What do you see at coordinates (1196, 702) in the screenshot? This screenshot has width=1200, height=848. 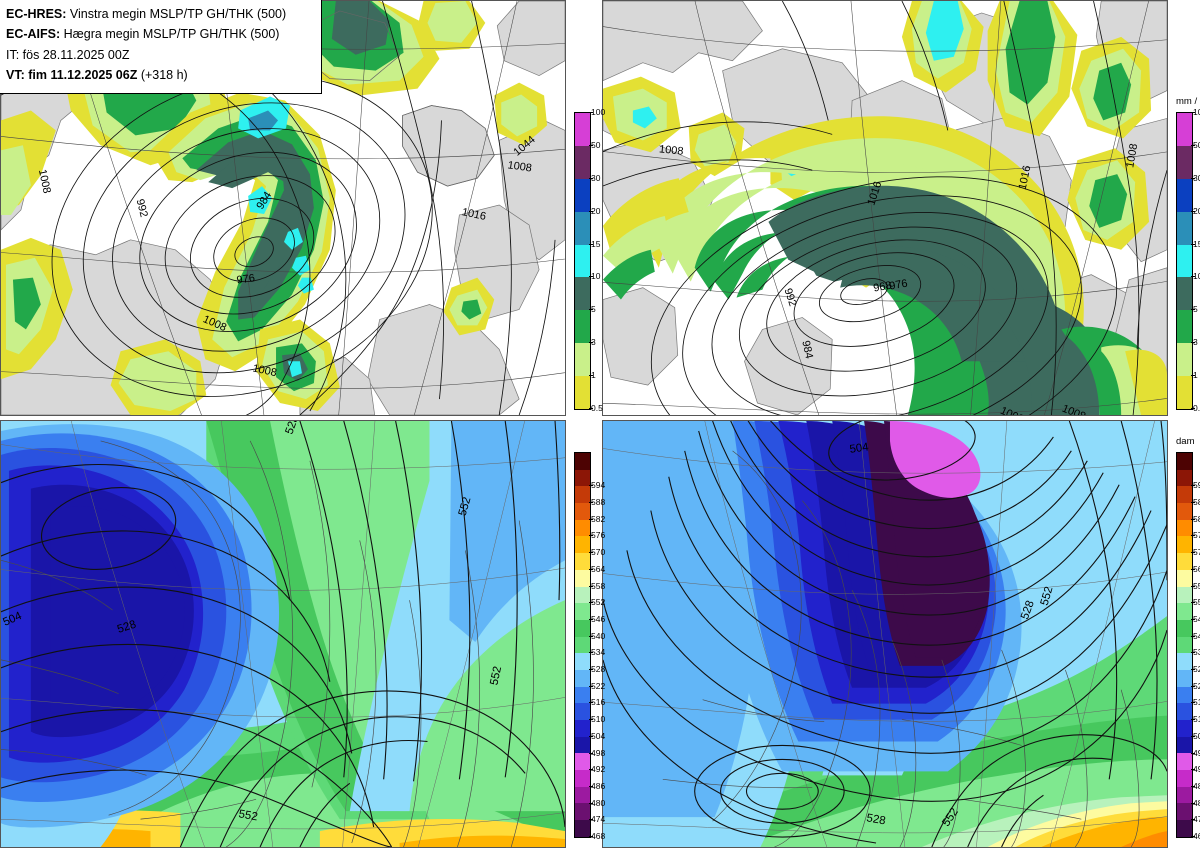 I see `colorbar-tick-label: 516` at bounding box center [1196, 702].